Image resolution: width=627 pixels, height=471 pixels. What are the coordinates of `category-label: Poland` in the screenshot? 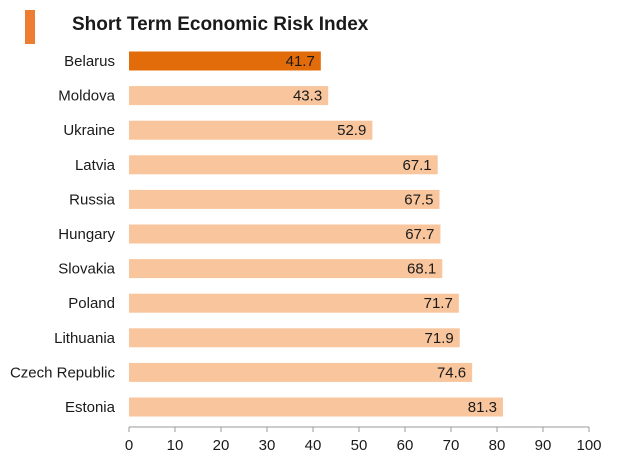 It's located at (91, 303).